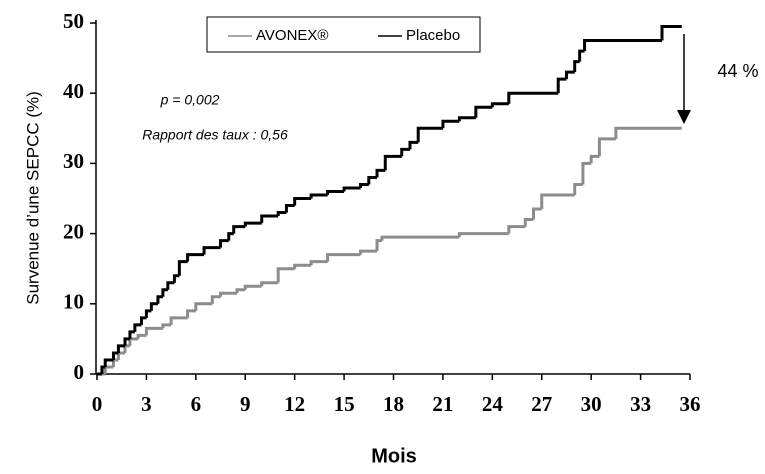  I want to click on y-tick-label: 0, so click(79, 372).